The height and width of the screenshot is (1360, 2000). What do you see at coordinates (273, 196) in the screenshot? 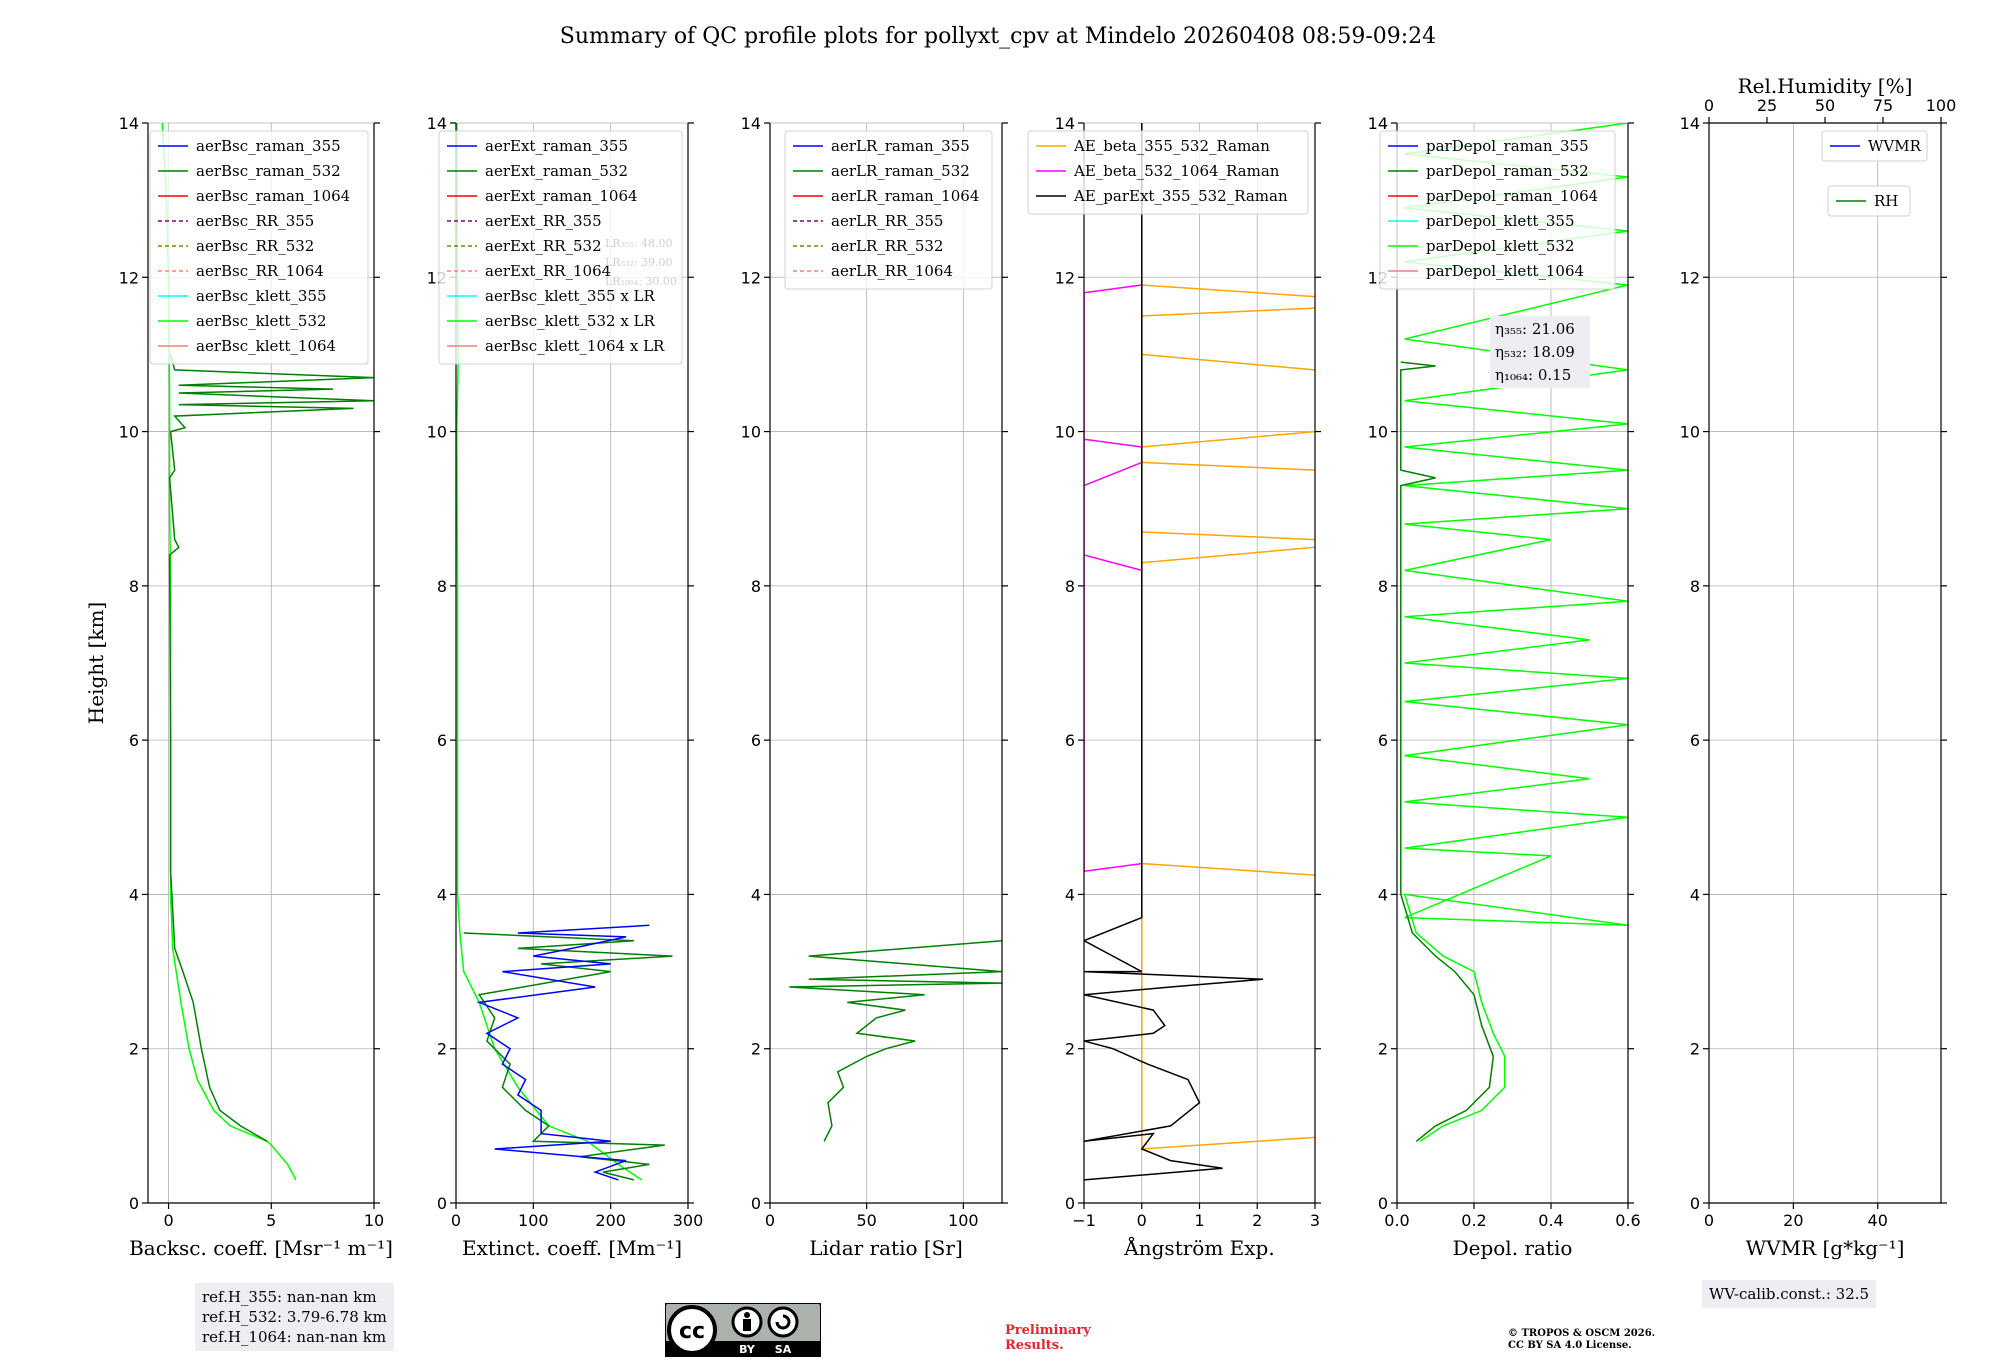
I see `legend-entry: aerBsc_raman_1064` at bounding box center [273, 196].